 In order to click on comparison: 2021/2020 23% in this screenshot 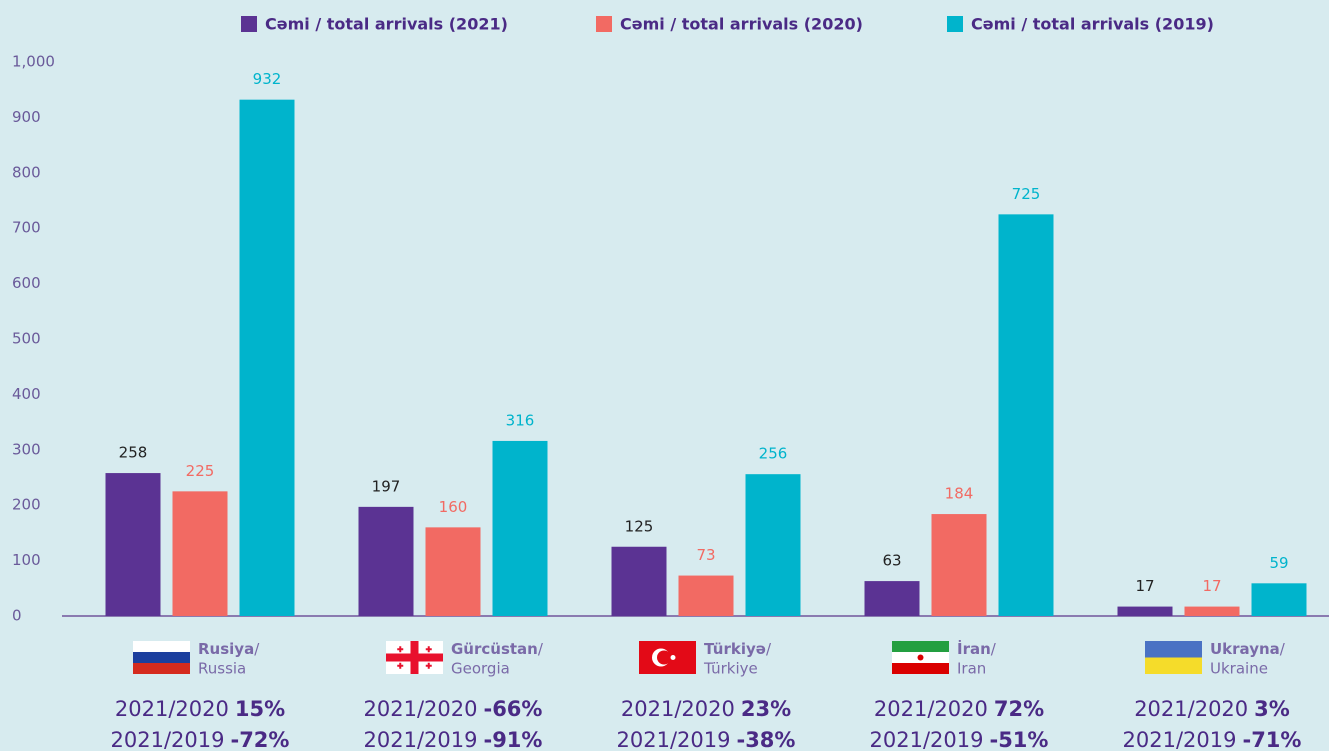, I will do `click(706, 709)`.